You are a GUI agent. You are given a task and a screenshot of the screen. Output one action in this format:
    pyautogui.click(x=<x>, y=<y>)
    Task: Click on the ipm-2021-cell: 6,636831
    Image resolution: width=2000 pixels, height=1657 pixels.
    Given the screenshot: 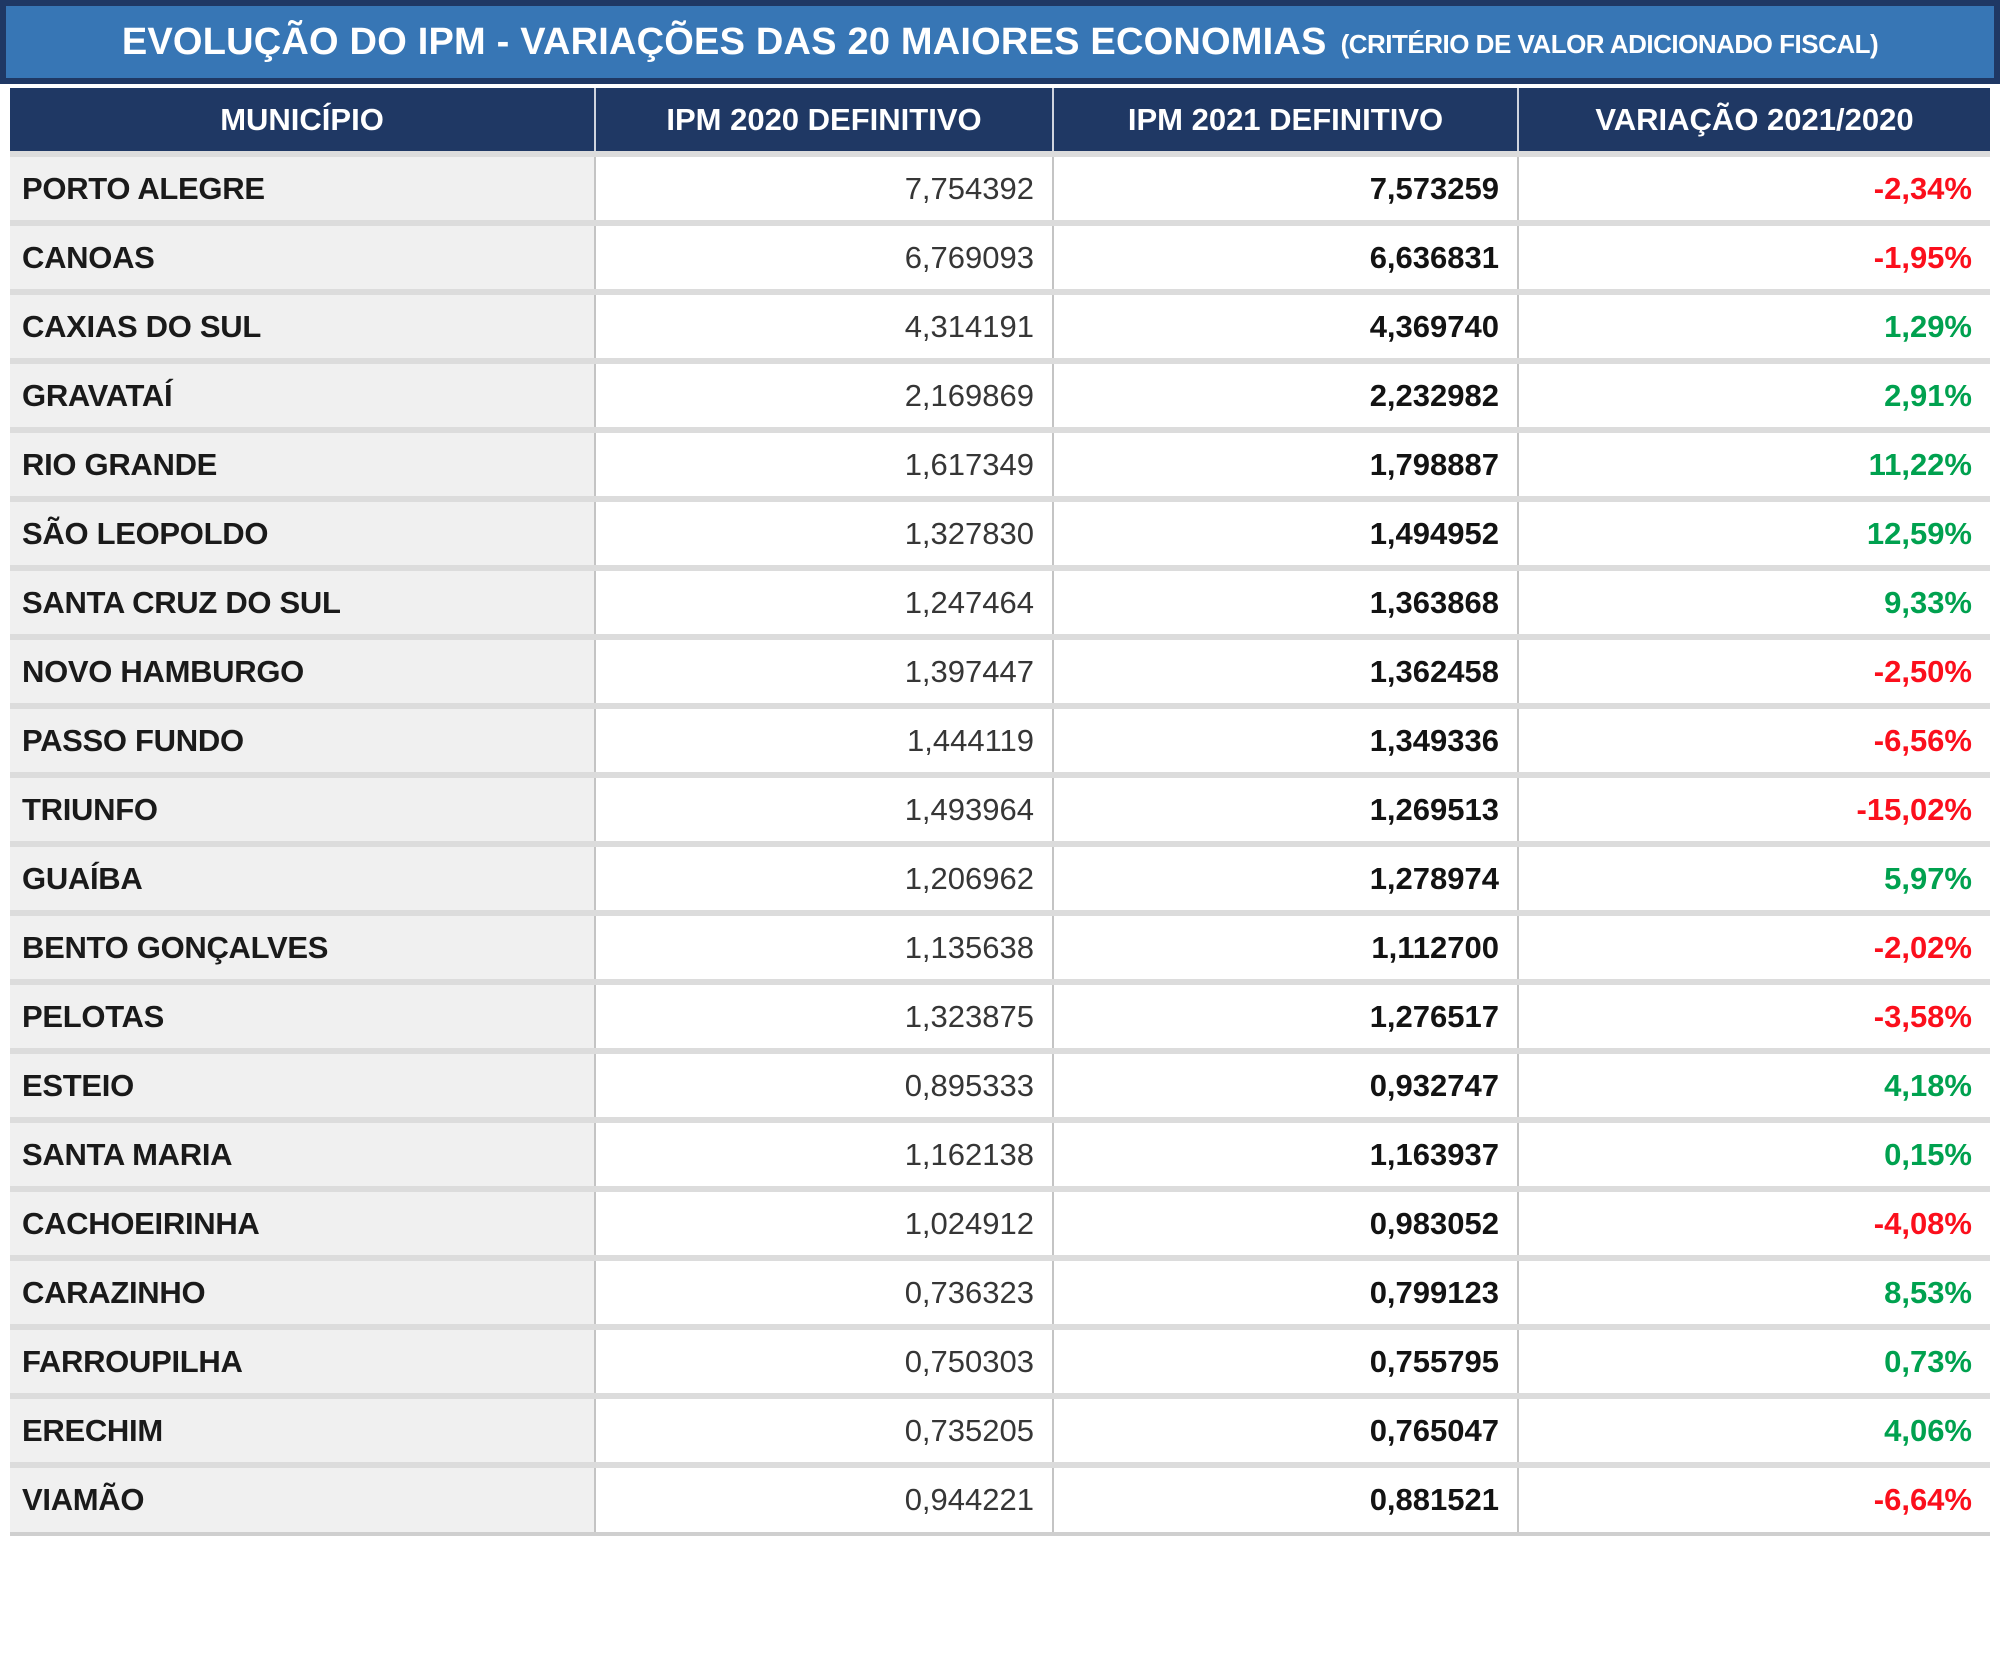 What is the action you would take?
    pyautogui.click(x=1285, y=257)
    